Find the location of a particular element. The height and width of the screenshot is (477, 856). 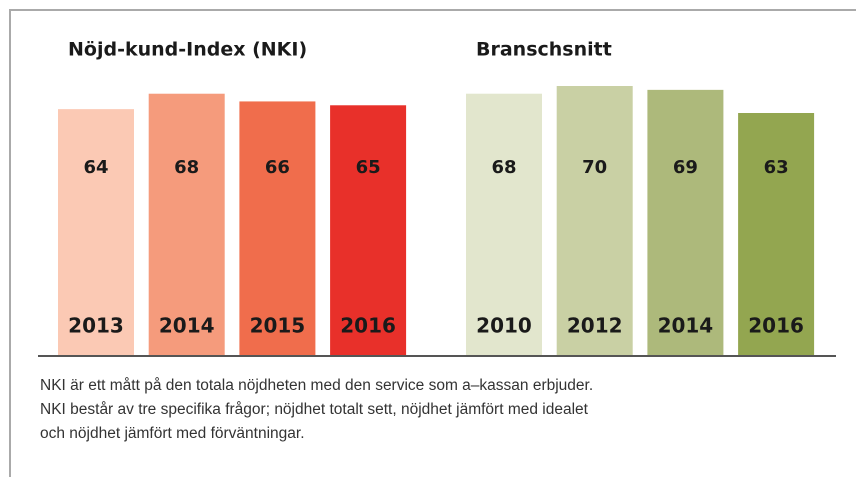

chart-title: Branschsnitt is located at coordinates (544, 50).